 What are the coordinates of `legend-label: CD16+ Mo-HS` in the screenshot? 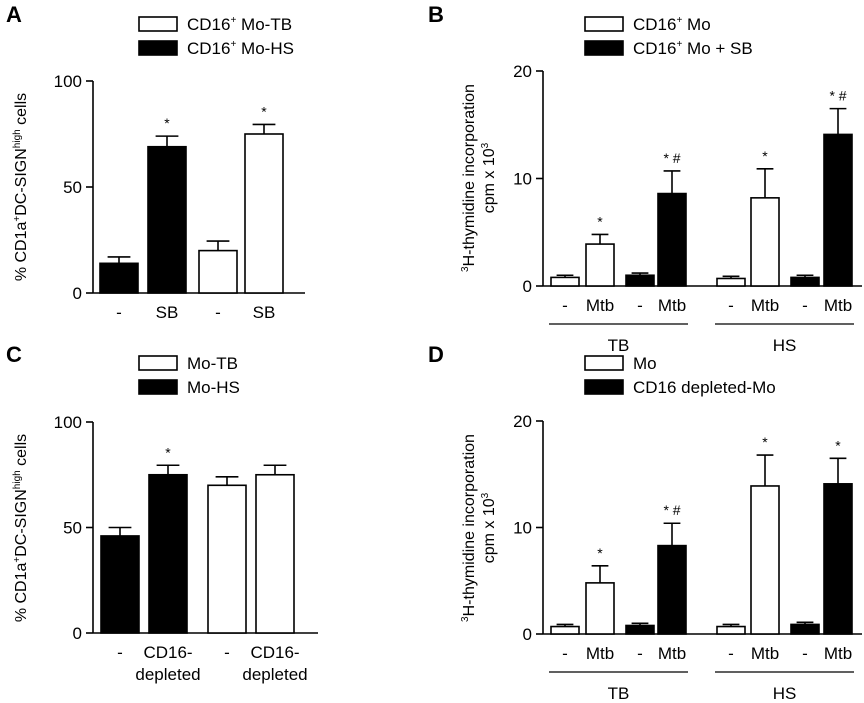 It's located at (240, 48).